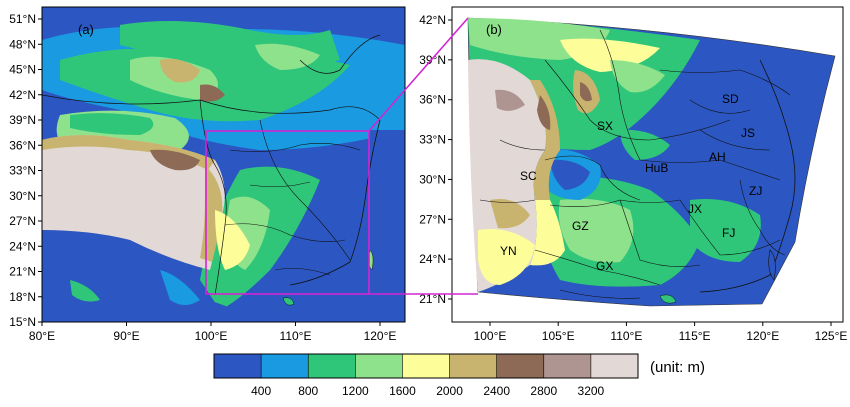  I want to click on province-label-gx: GX, so click(604, 266).